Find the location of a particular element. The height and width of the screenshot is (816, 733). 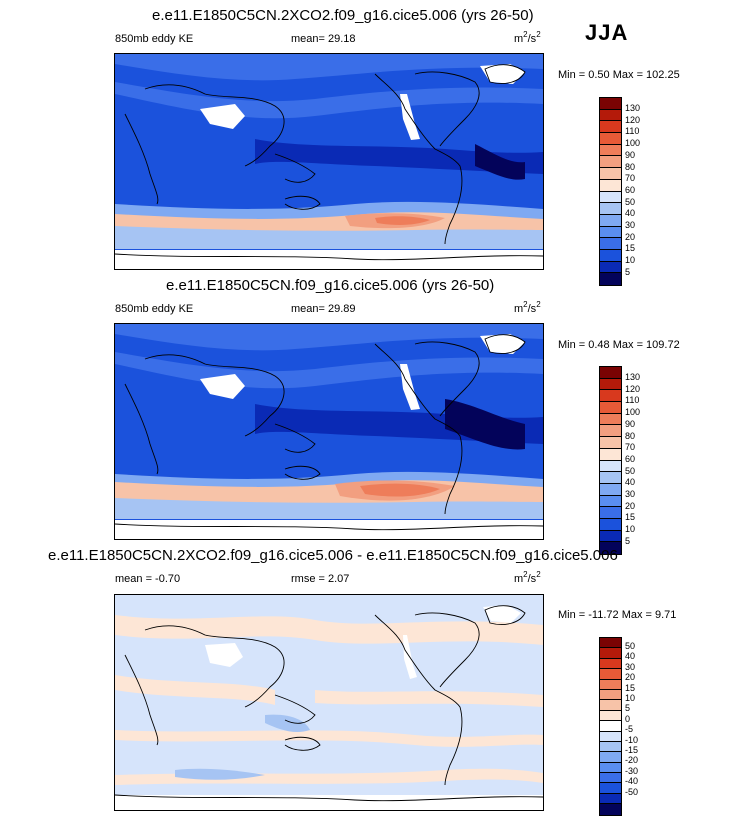

colorbar-tick-label: 110 is located at coordinates (632, 400).